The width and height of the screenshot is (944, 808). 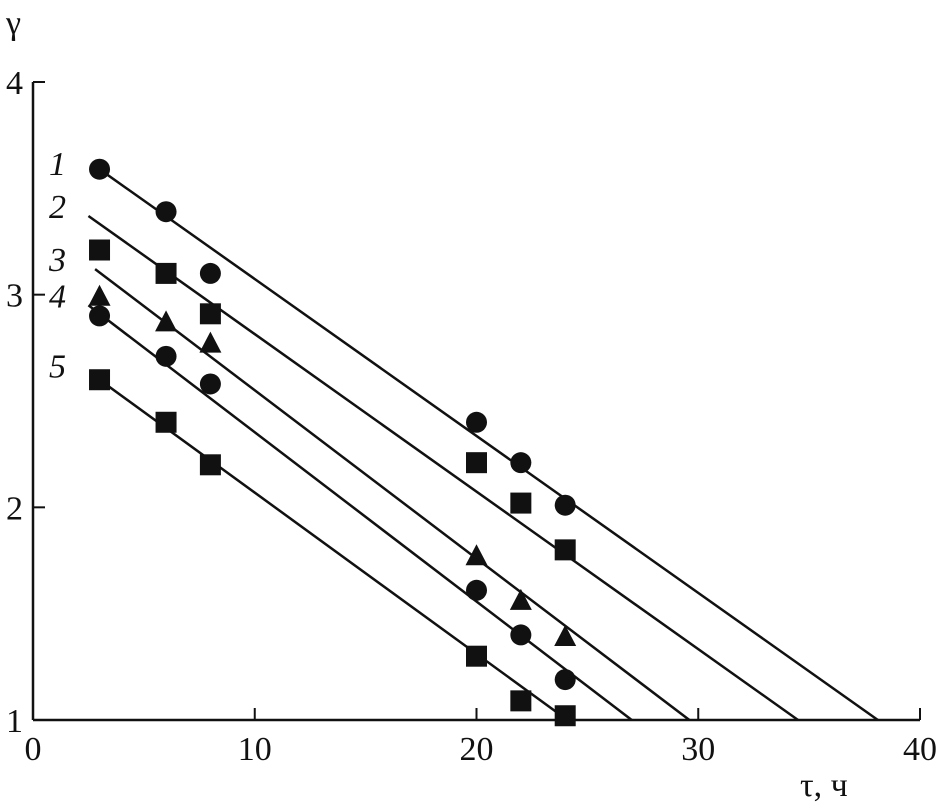 What do you see at coordinates (57, 367) in the screenshot?
I see `series-label-5: 5` at bounding box center [57, 367].